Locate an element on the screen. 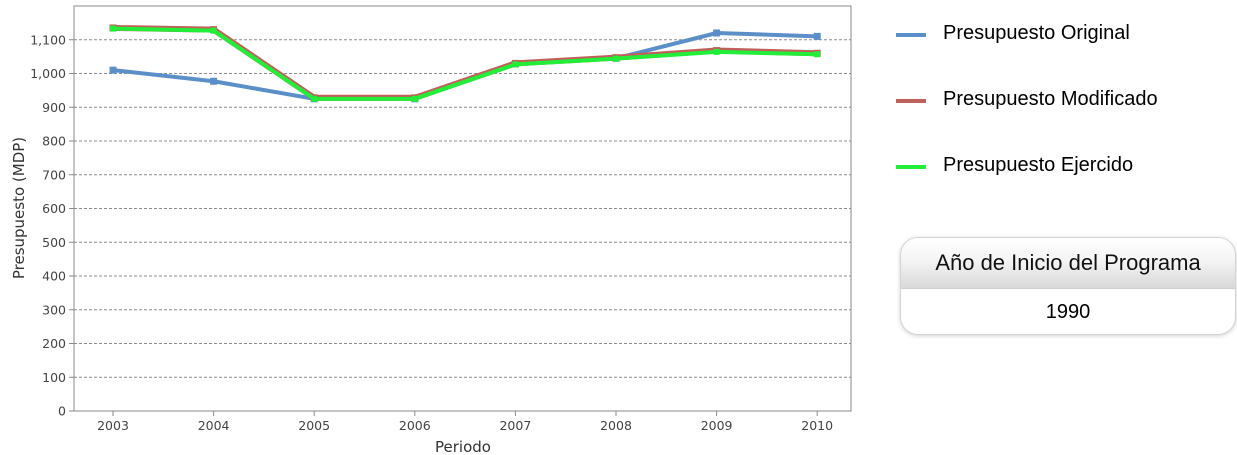 The width and height of the screenshot is (1237, 455). legend-item-ejercido: Presupuesto Ejercido is located at coordinates (1061, 179).